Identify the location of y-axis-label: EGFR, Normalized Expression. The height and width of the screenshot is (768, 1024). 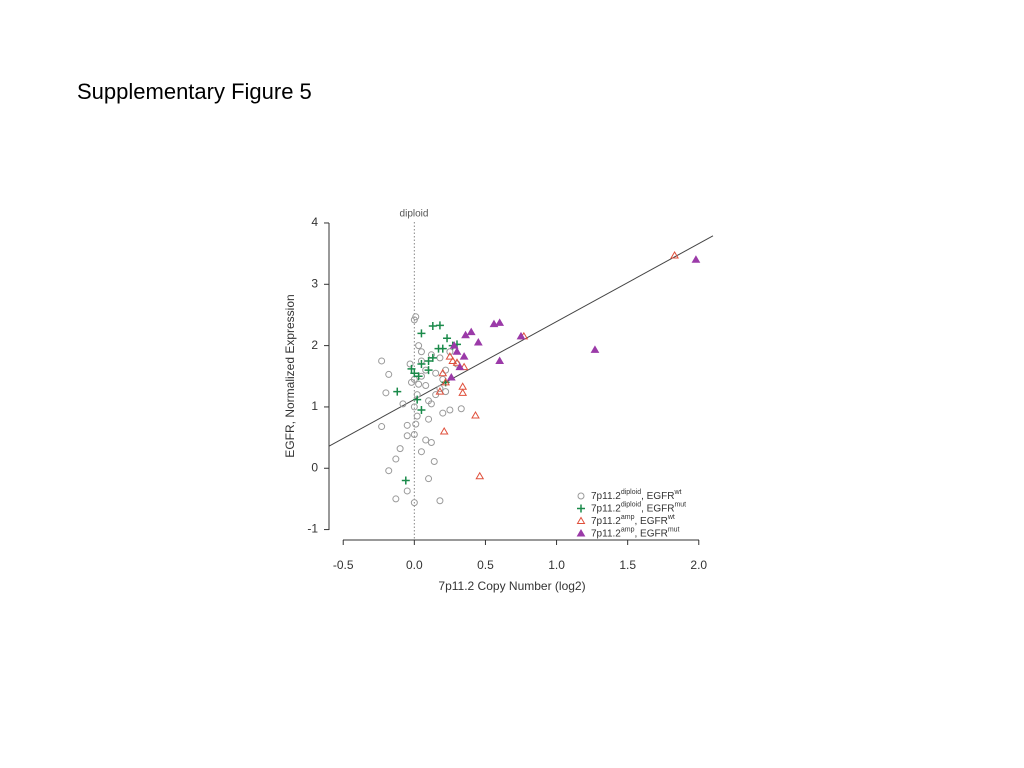
(290, 375).